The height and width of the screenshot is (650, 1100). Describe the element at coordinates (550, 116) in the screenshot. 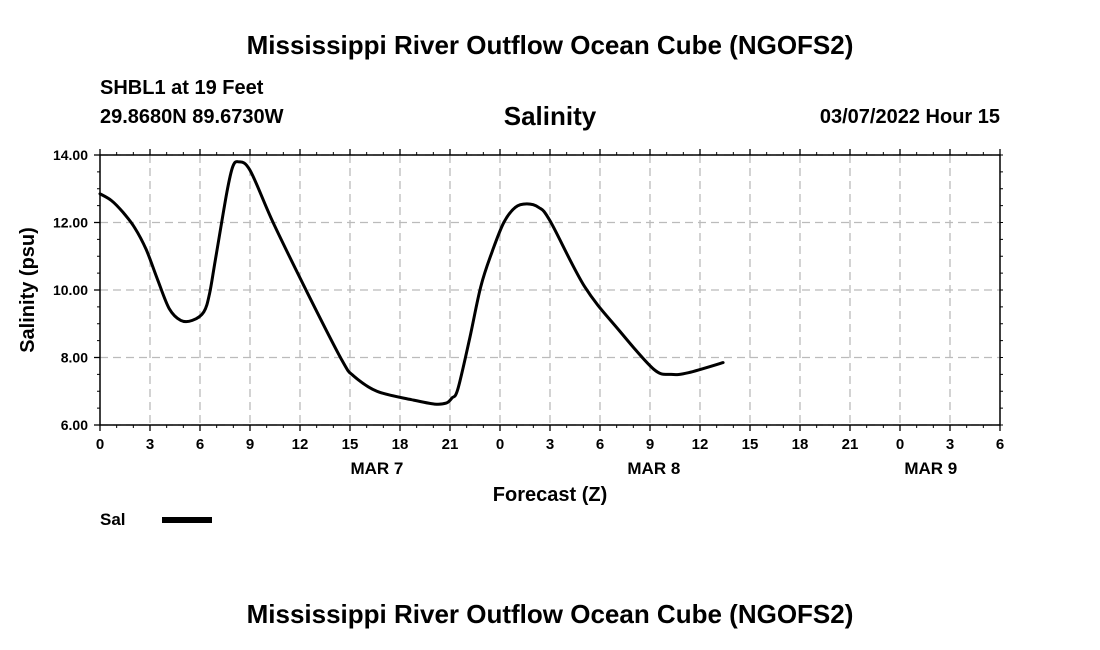

I see `chart-subtitle: Salinity` at that location.